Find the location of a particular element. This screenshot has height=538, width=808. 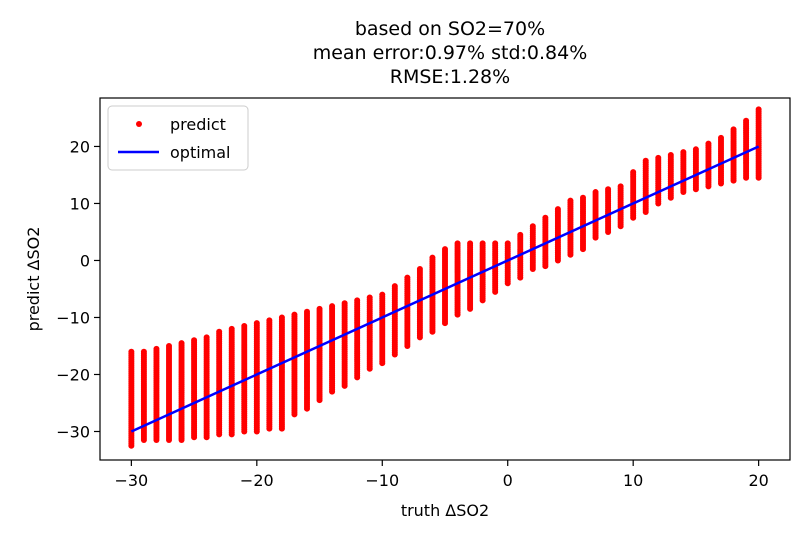

legend-predict-marker is located at coordinates (139, 124).